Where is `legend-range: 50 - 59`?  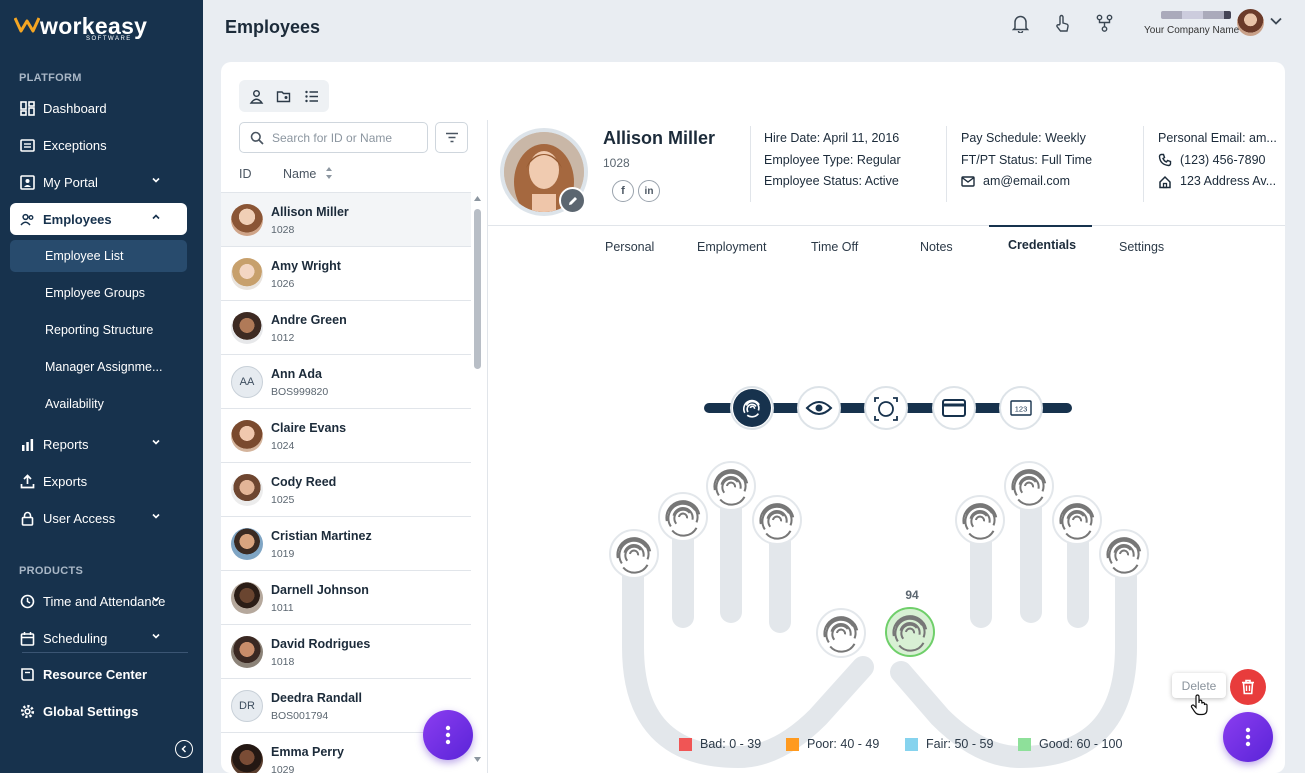
legend-range: 50 - 59 is located at coordinates (974, 744).